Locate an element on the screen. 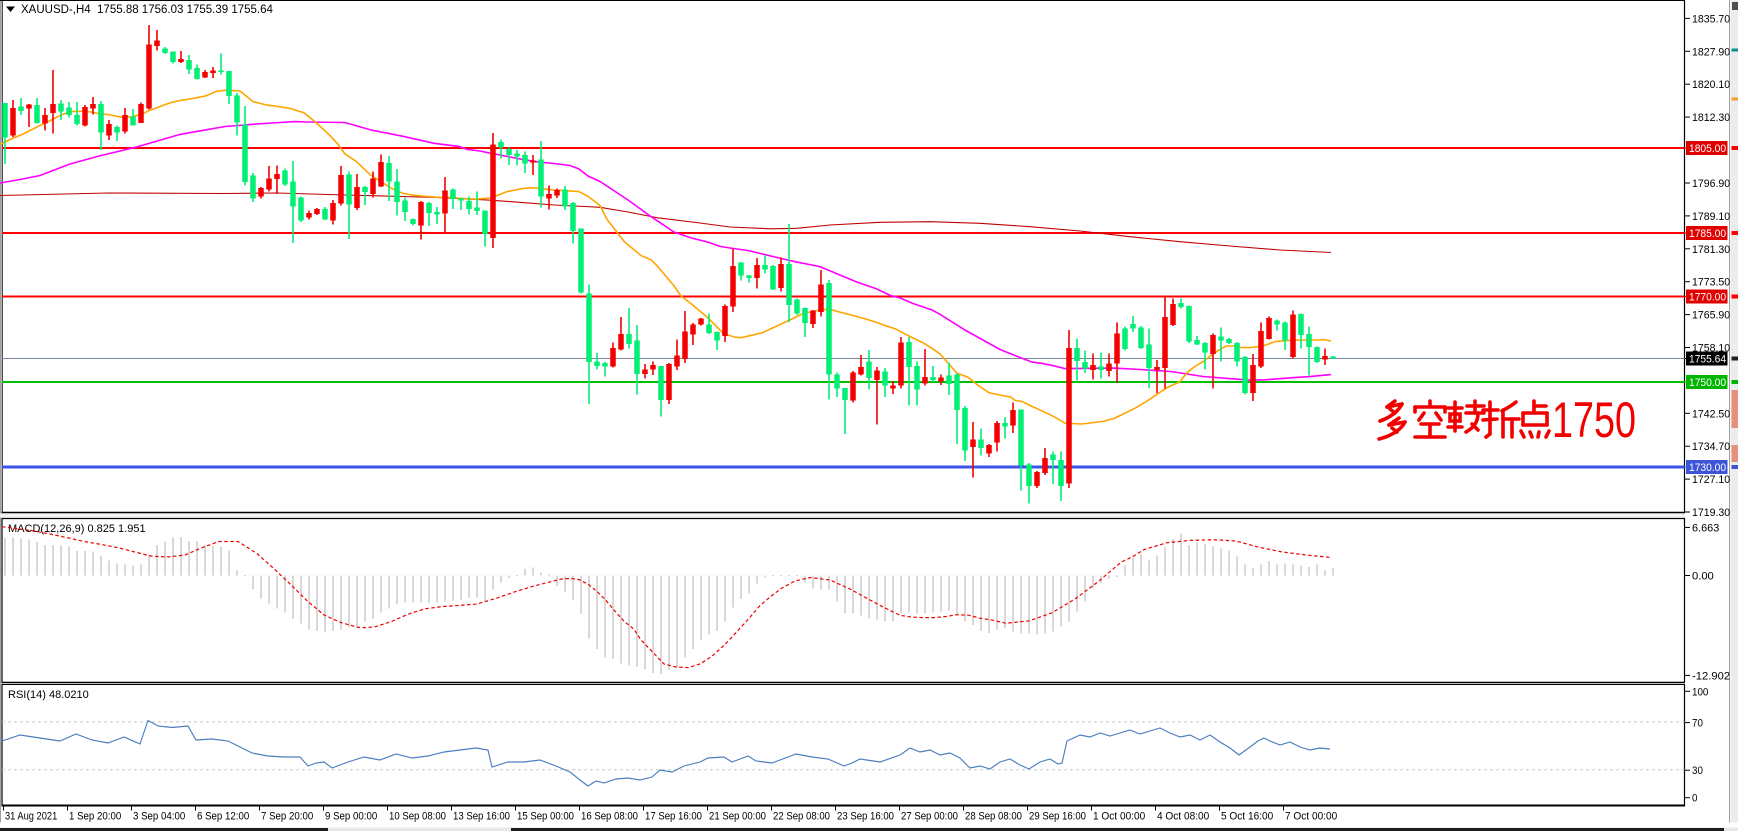 This screenshot has width=1738, height=831. svg-text: 1785.00 is located at coordinates (1707, 234).